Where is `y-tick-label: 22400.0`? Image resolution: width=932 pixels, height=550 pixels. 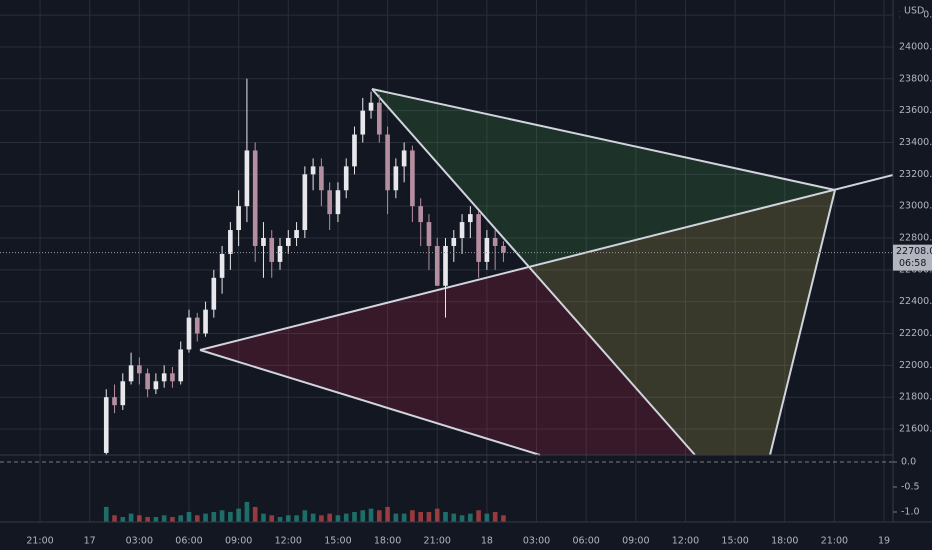 y-tick-label: 22400.0 is located at coordinates (915, 301).